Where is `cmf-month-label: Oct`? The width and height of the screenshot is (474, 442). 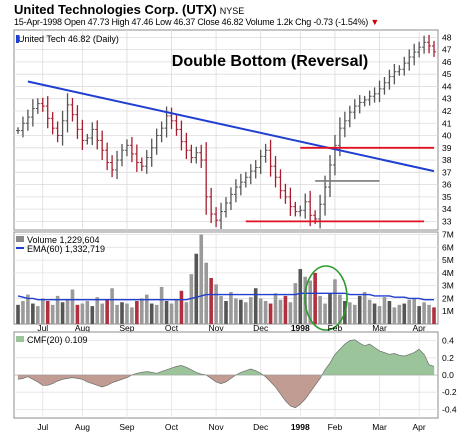
cmf-month-label: Oct is located at coordinates (172, 427).